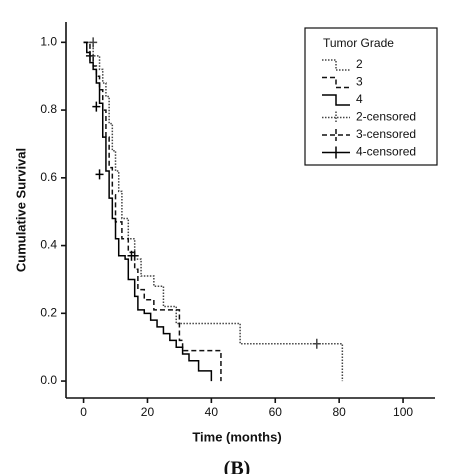 This screenshot has width=474, height=474. Describe the element at coordinates (48, 41) in the screenshot. I see `y-tick-label: 1.0` at that location.